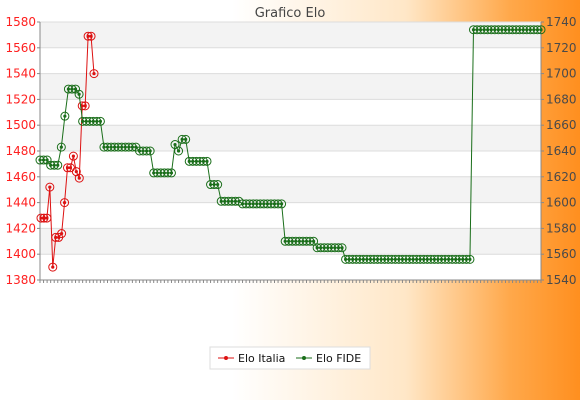  What do you see at coordinates (20, 125) in the screenshot?
I see `left-tick-label: 1500` at bounding box center [20, 125].